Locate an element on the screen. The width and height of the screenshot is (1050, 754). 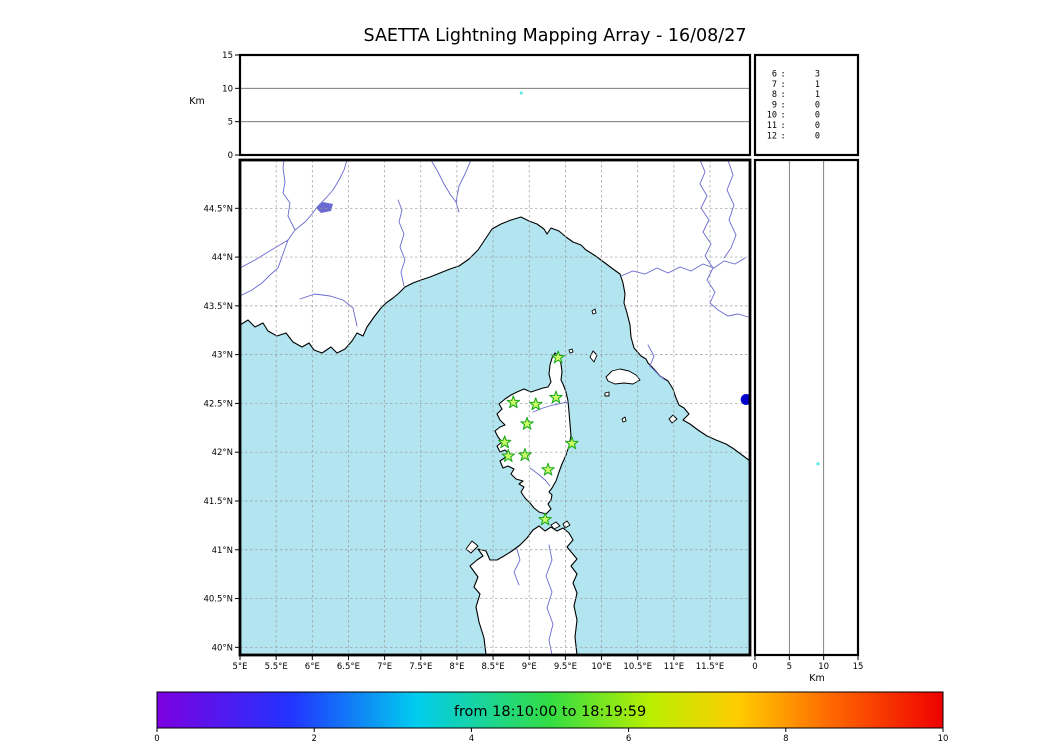
lat-tick-label: 43.5°N is located at coordinates (218, 307).